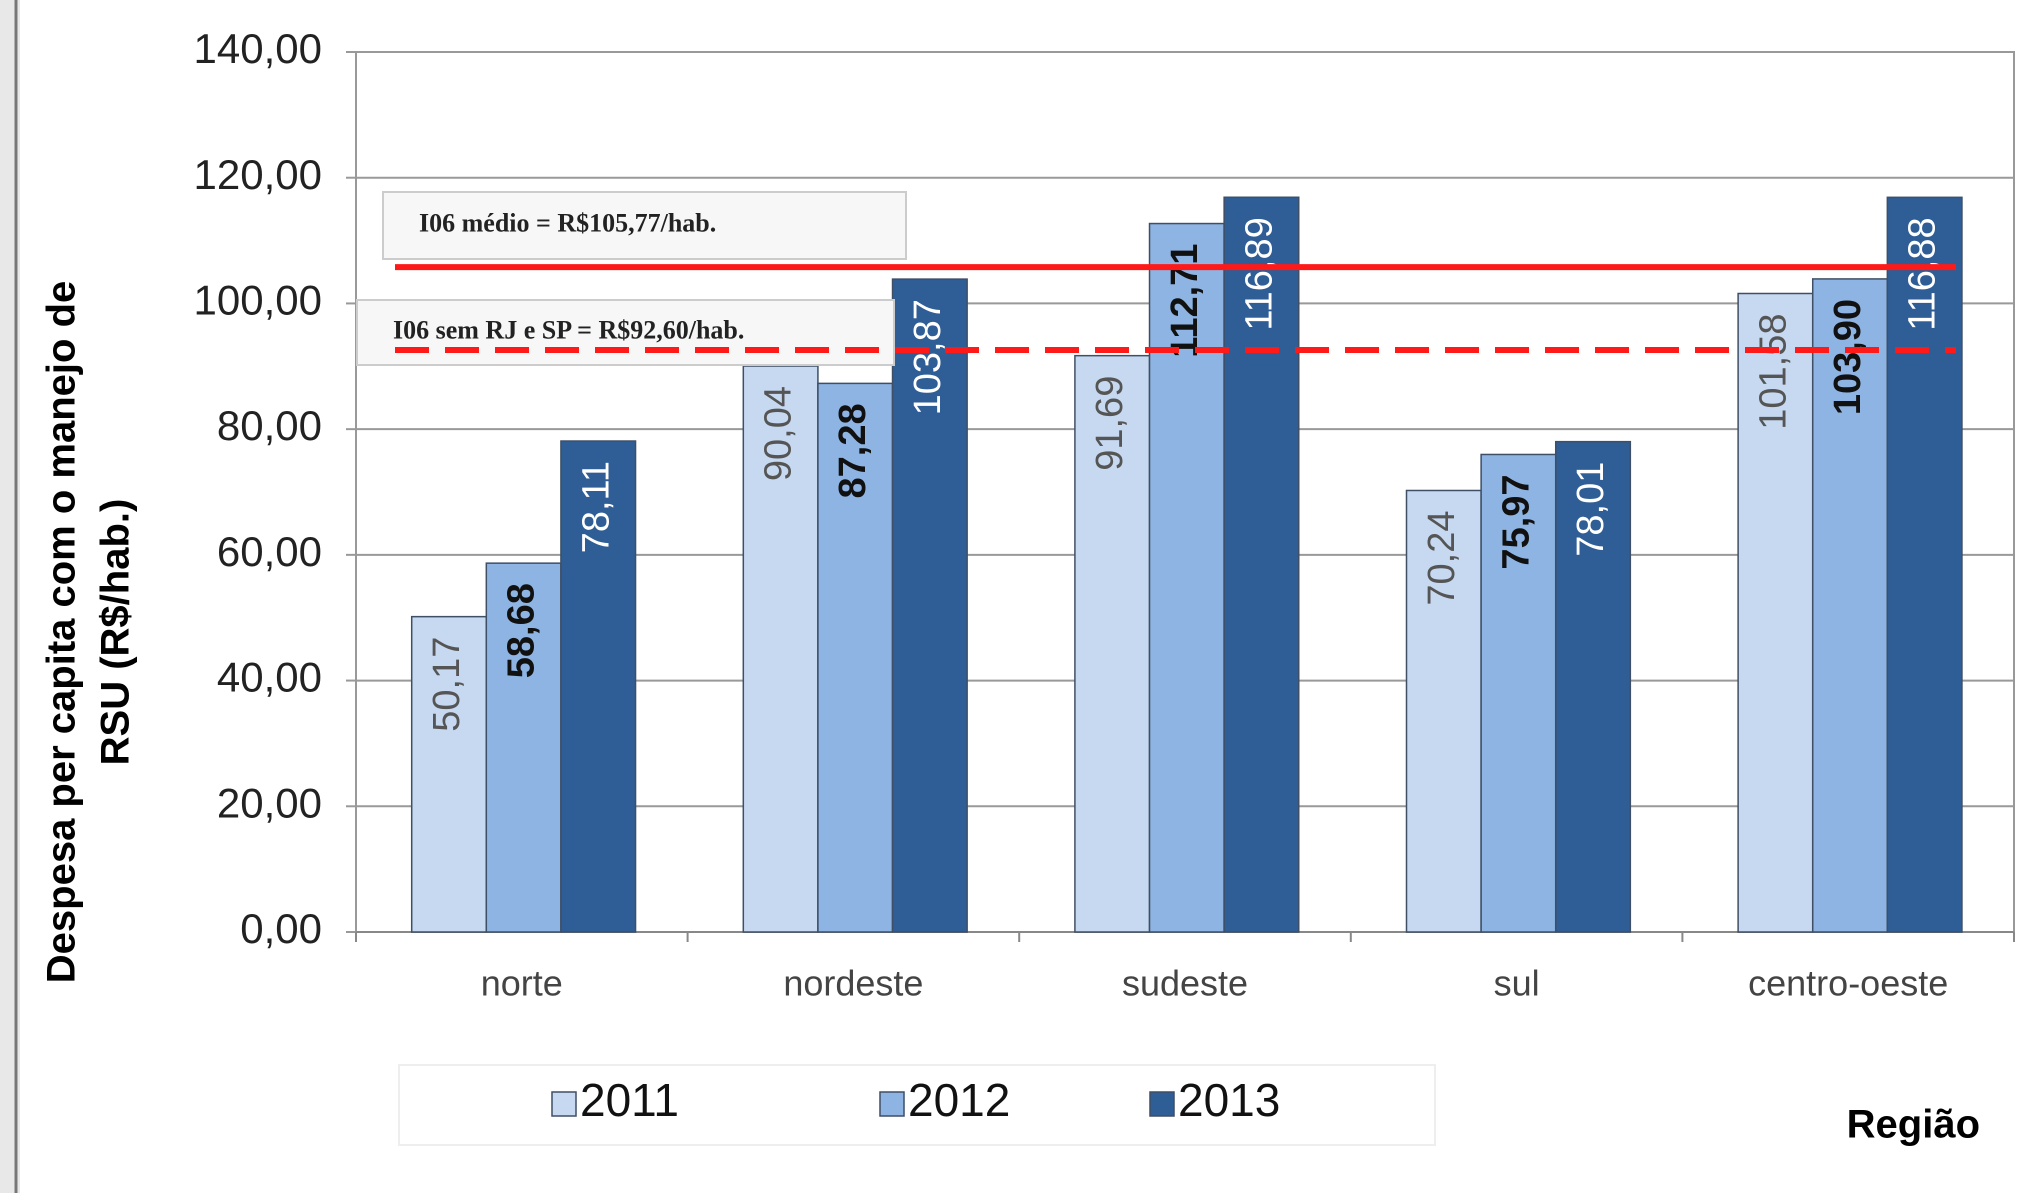 This screenshot has height=1193, width=2031. I want to click on data-label: 103,87, so click(928, 357).